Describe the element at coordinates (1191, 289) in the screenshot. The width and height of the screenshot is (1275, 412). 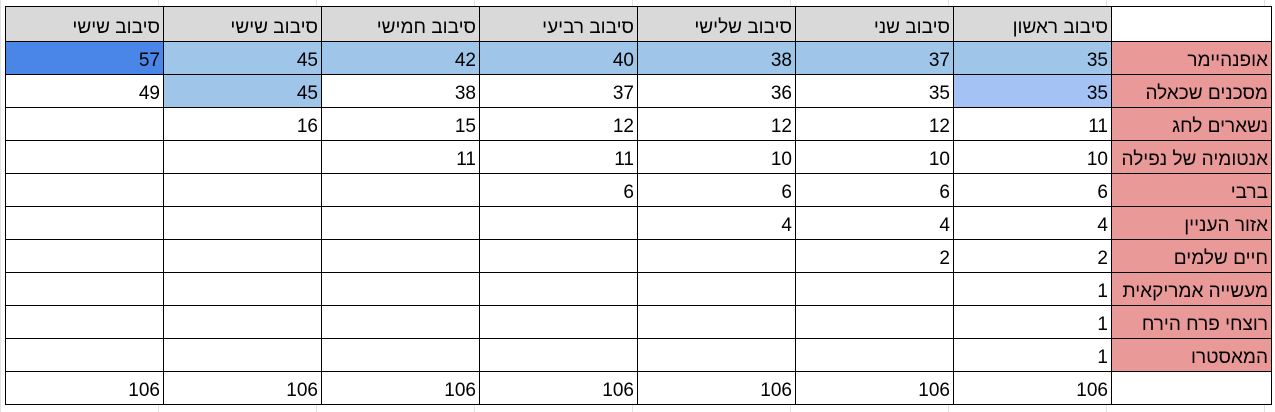
I see `row-label: מעשייה אמריקאית` at that location.